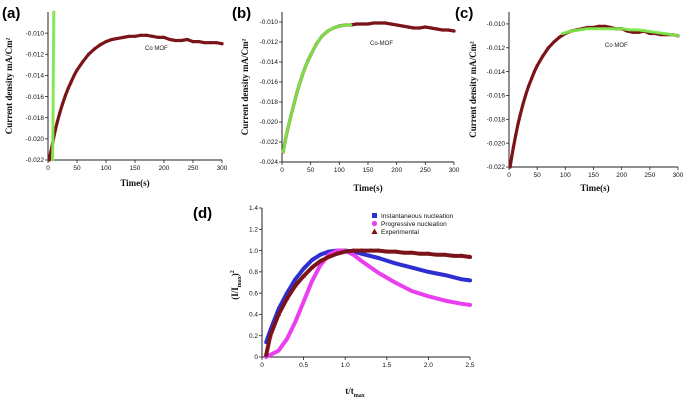 This screenshot has height=401, width=685. What do you see at coordinates (253, 293) in the screenshot?
I see `y-tick-label: 0.6` at bounding box center [253, 293].